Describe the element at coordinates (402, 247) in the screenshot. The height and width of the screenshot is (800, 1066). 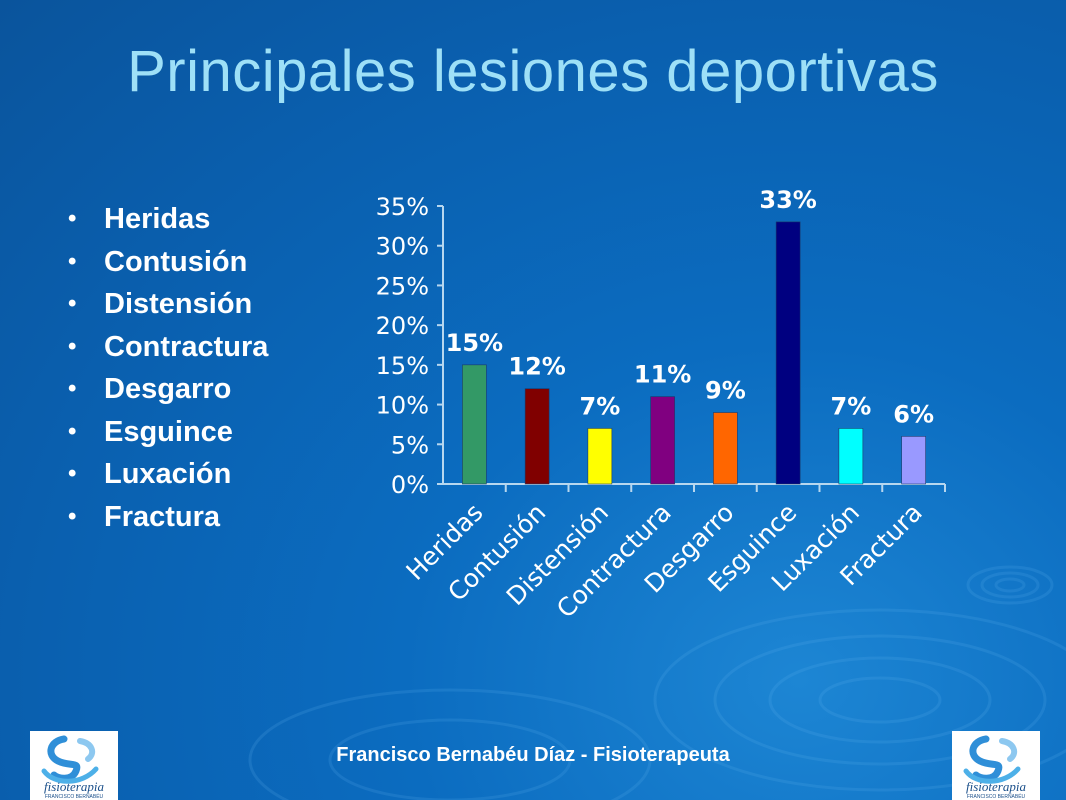
I see `y-tick-label: 30%` at that location.